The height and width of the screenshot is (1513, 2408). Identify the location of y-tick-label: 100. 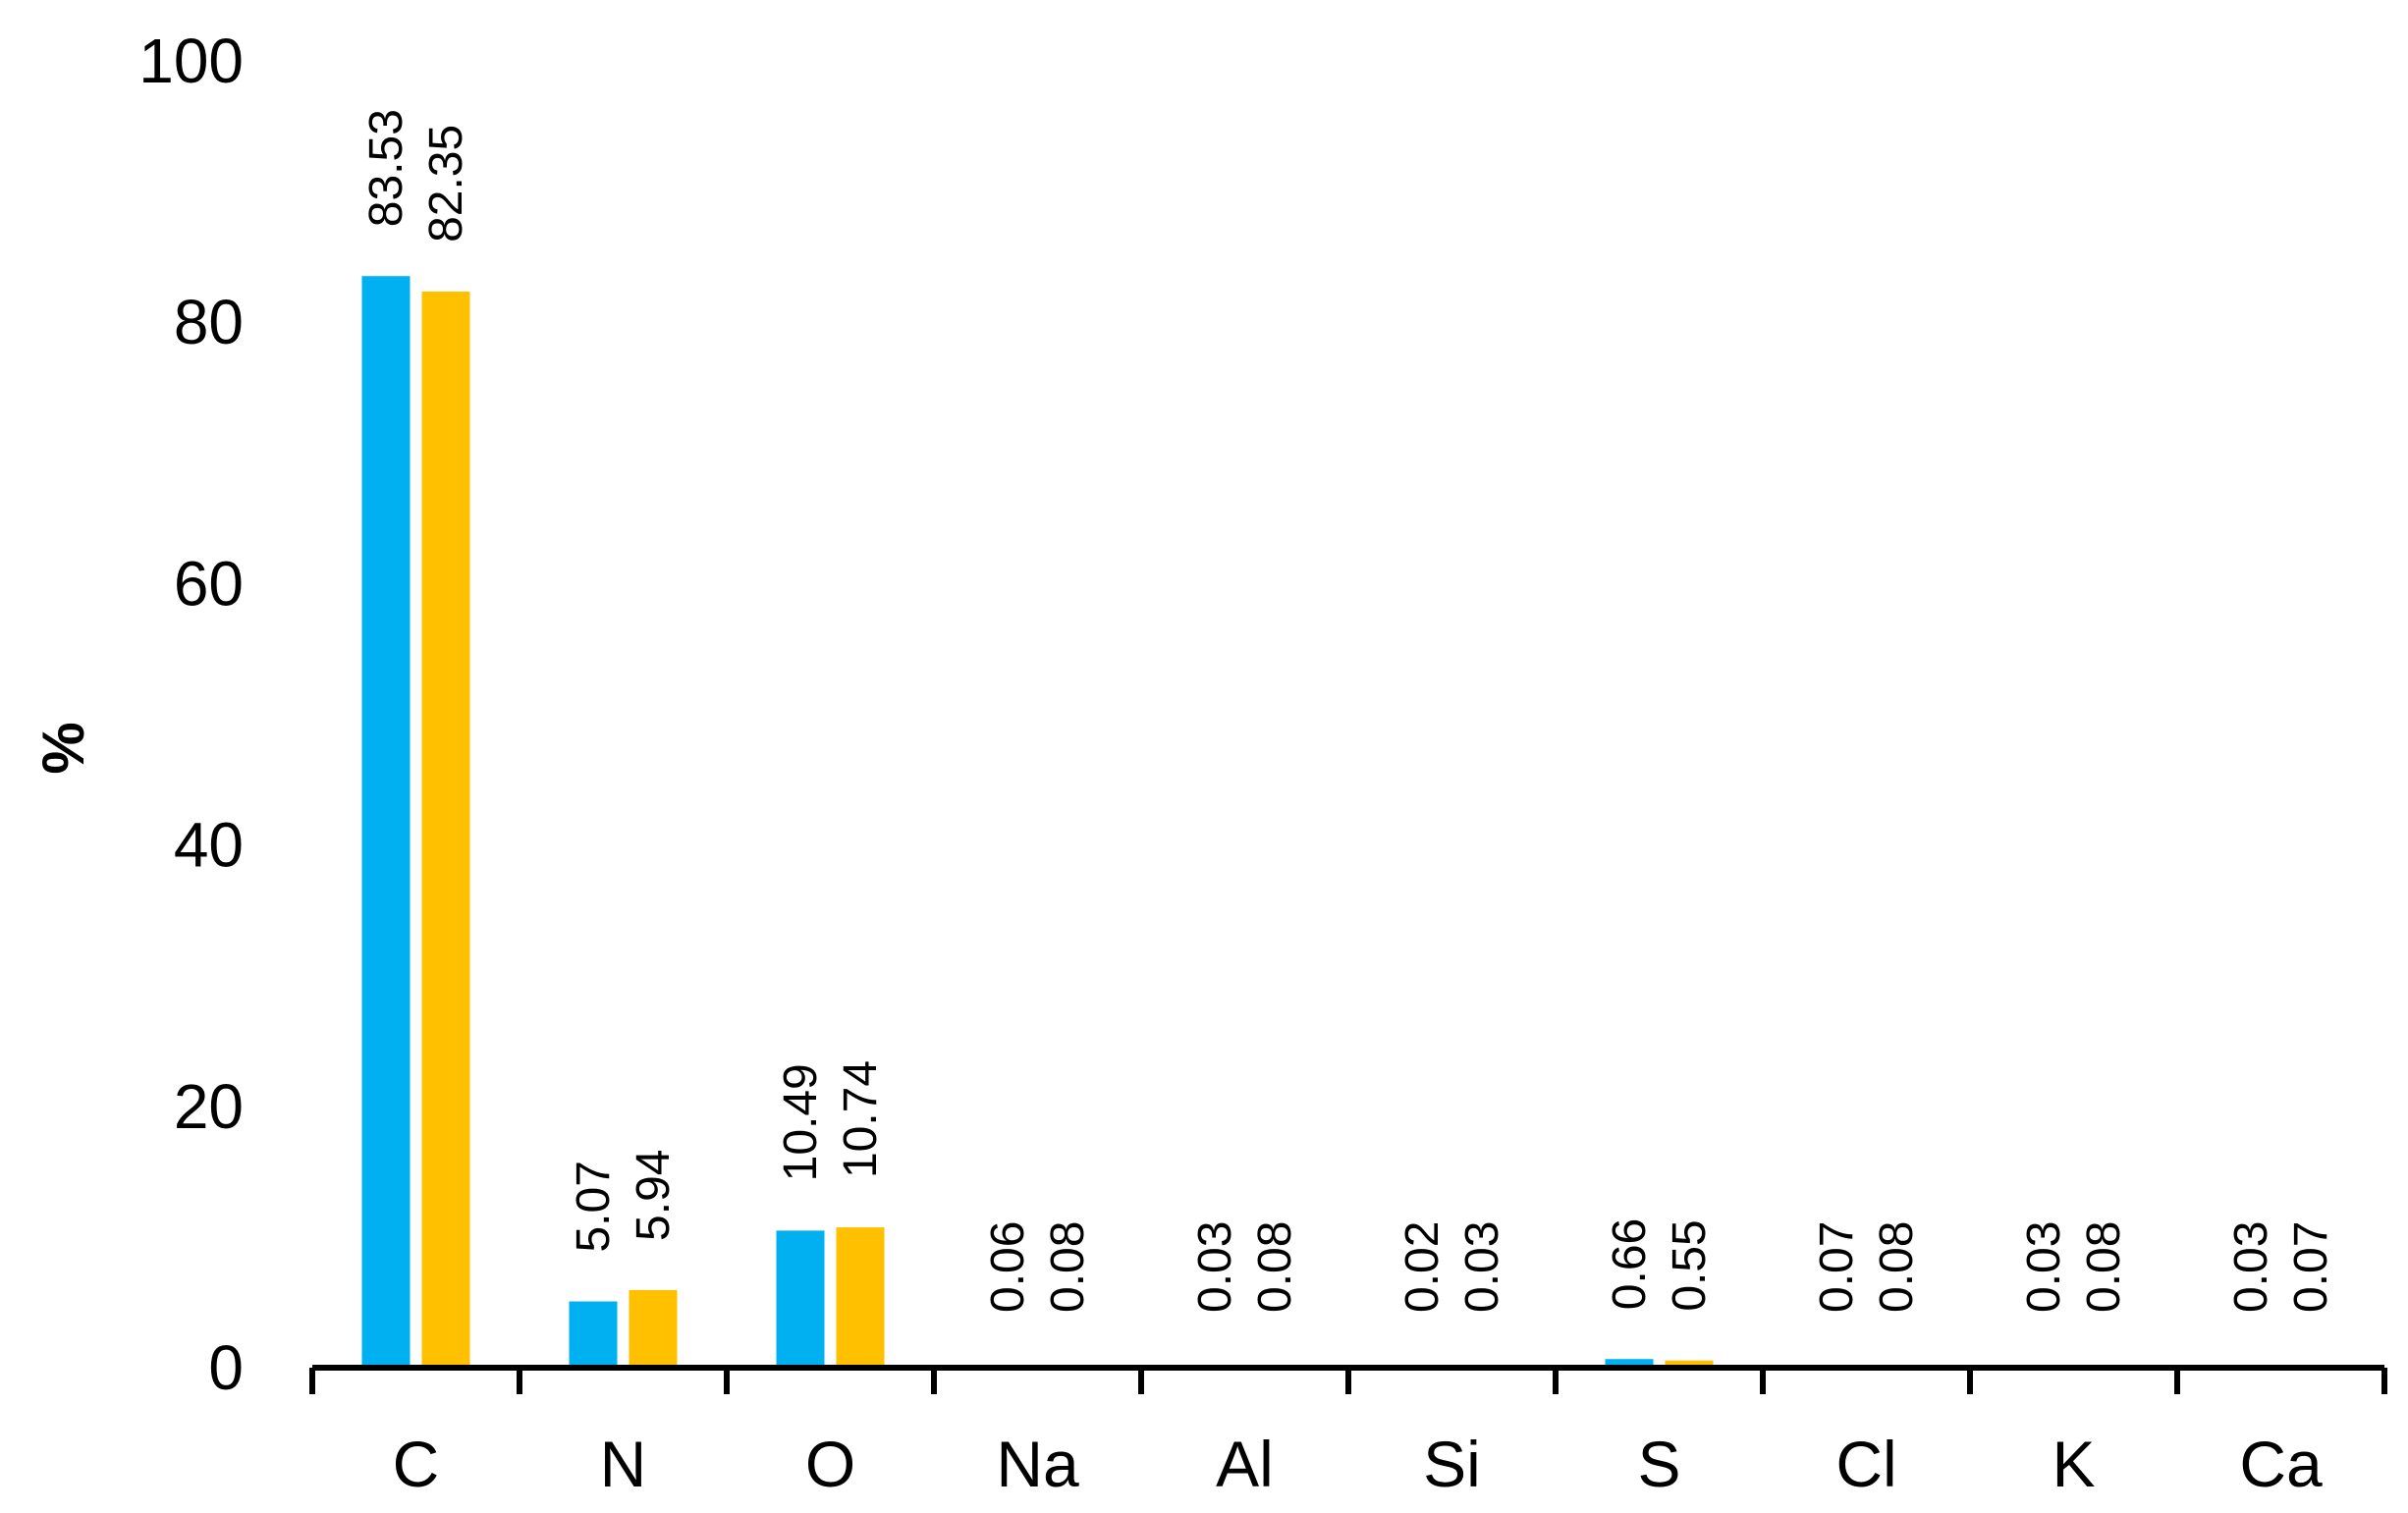
(191, 61).